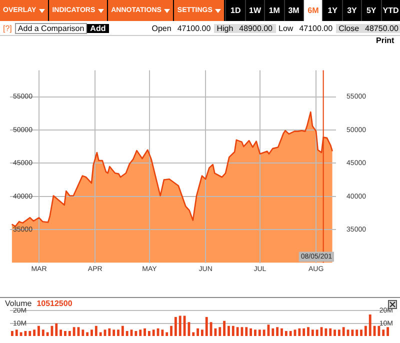  I want to click on text: 1W, so click(254, 10).